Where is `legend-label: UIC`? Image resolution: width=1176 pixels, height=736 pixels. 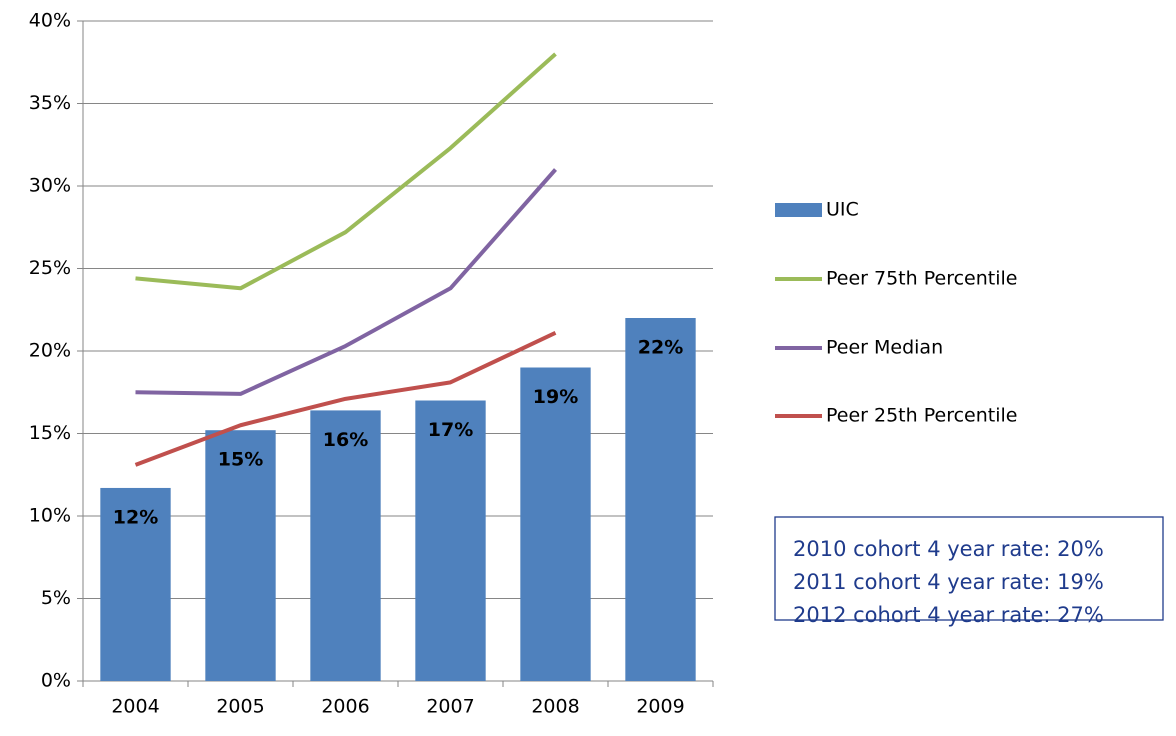 legend-label: UIC is located at coordinates (842, 210).